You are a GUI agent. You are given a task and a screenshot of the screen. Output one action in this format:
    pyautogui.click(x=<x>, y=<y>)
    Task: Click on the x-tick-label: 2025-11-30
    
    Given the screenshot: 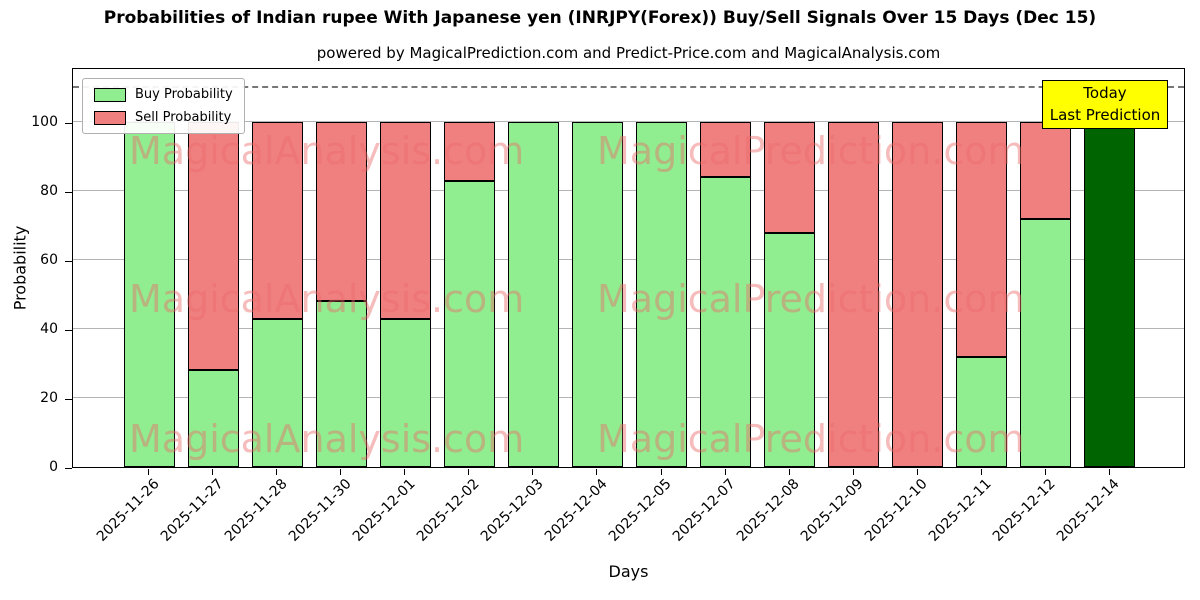 What is the action you would take?
    pyautogui.click(x=320, y=510)
    